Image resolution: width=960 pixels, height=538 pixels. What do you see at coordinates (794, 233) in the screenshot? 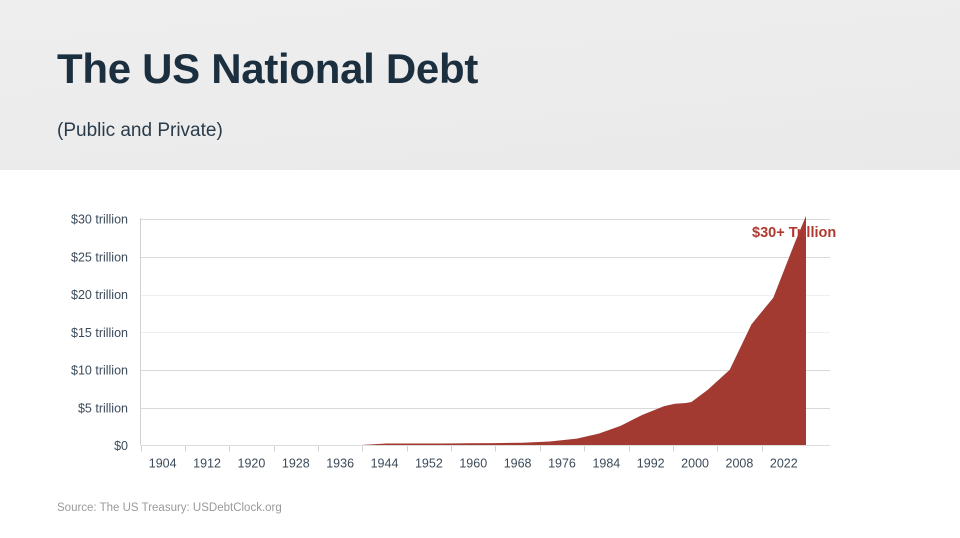
I see `peak-annotation: $30+ Trillion` at bounding box center [794, 233].